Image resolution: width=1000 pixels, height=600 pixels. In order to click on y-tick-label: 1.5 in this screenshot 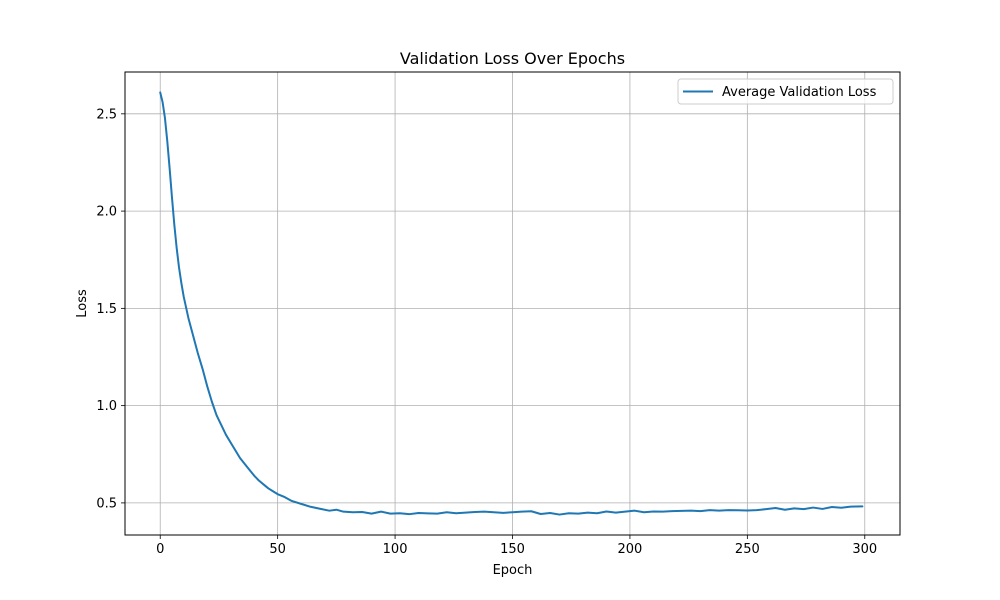, I will do `click(106, 309)`.